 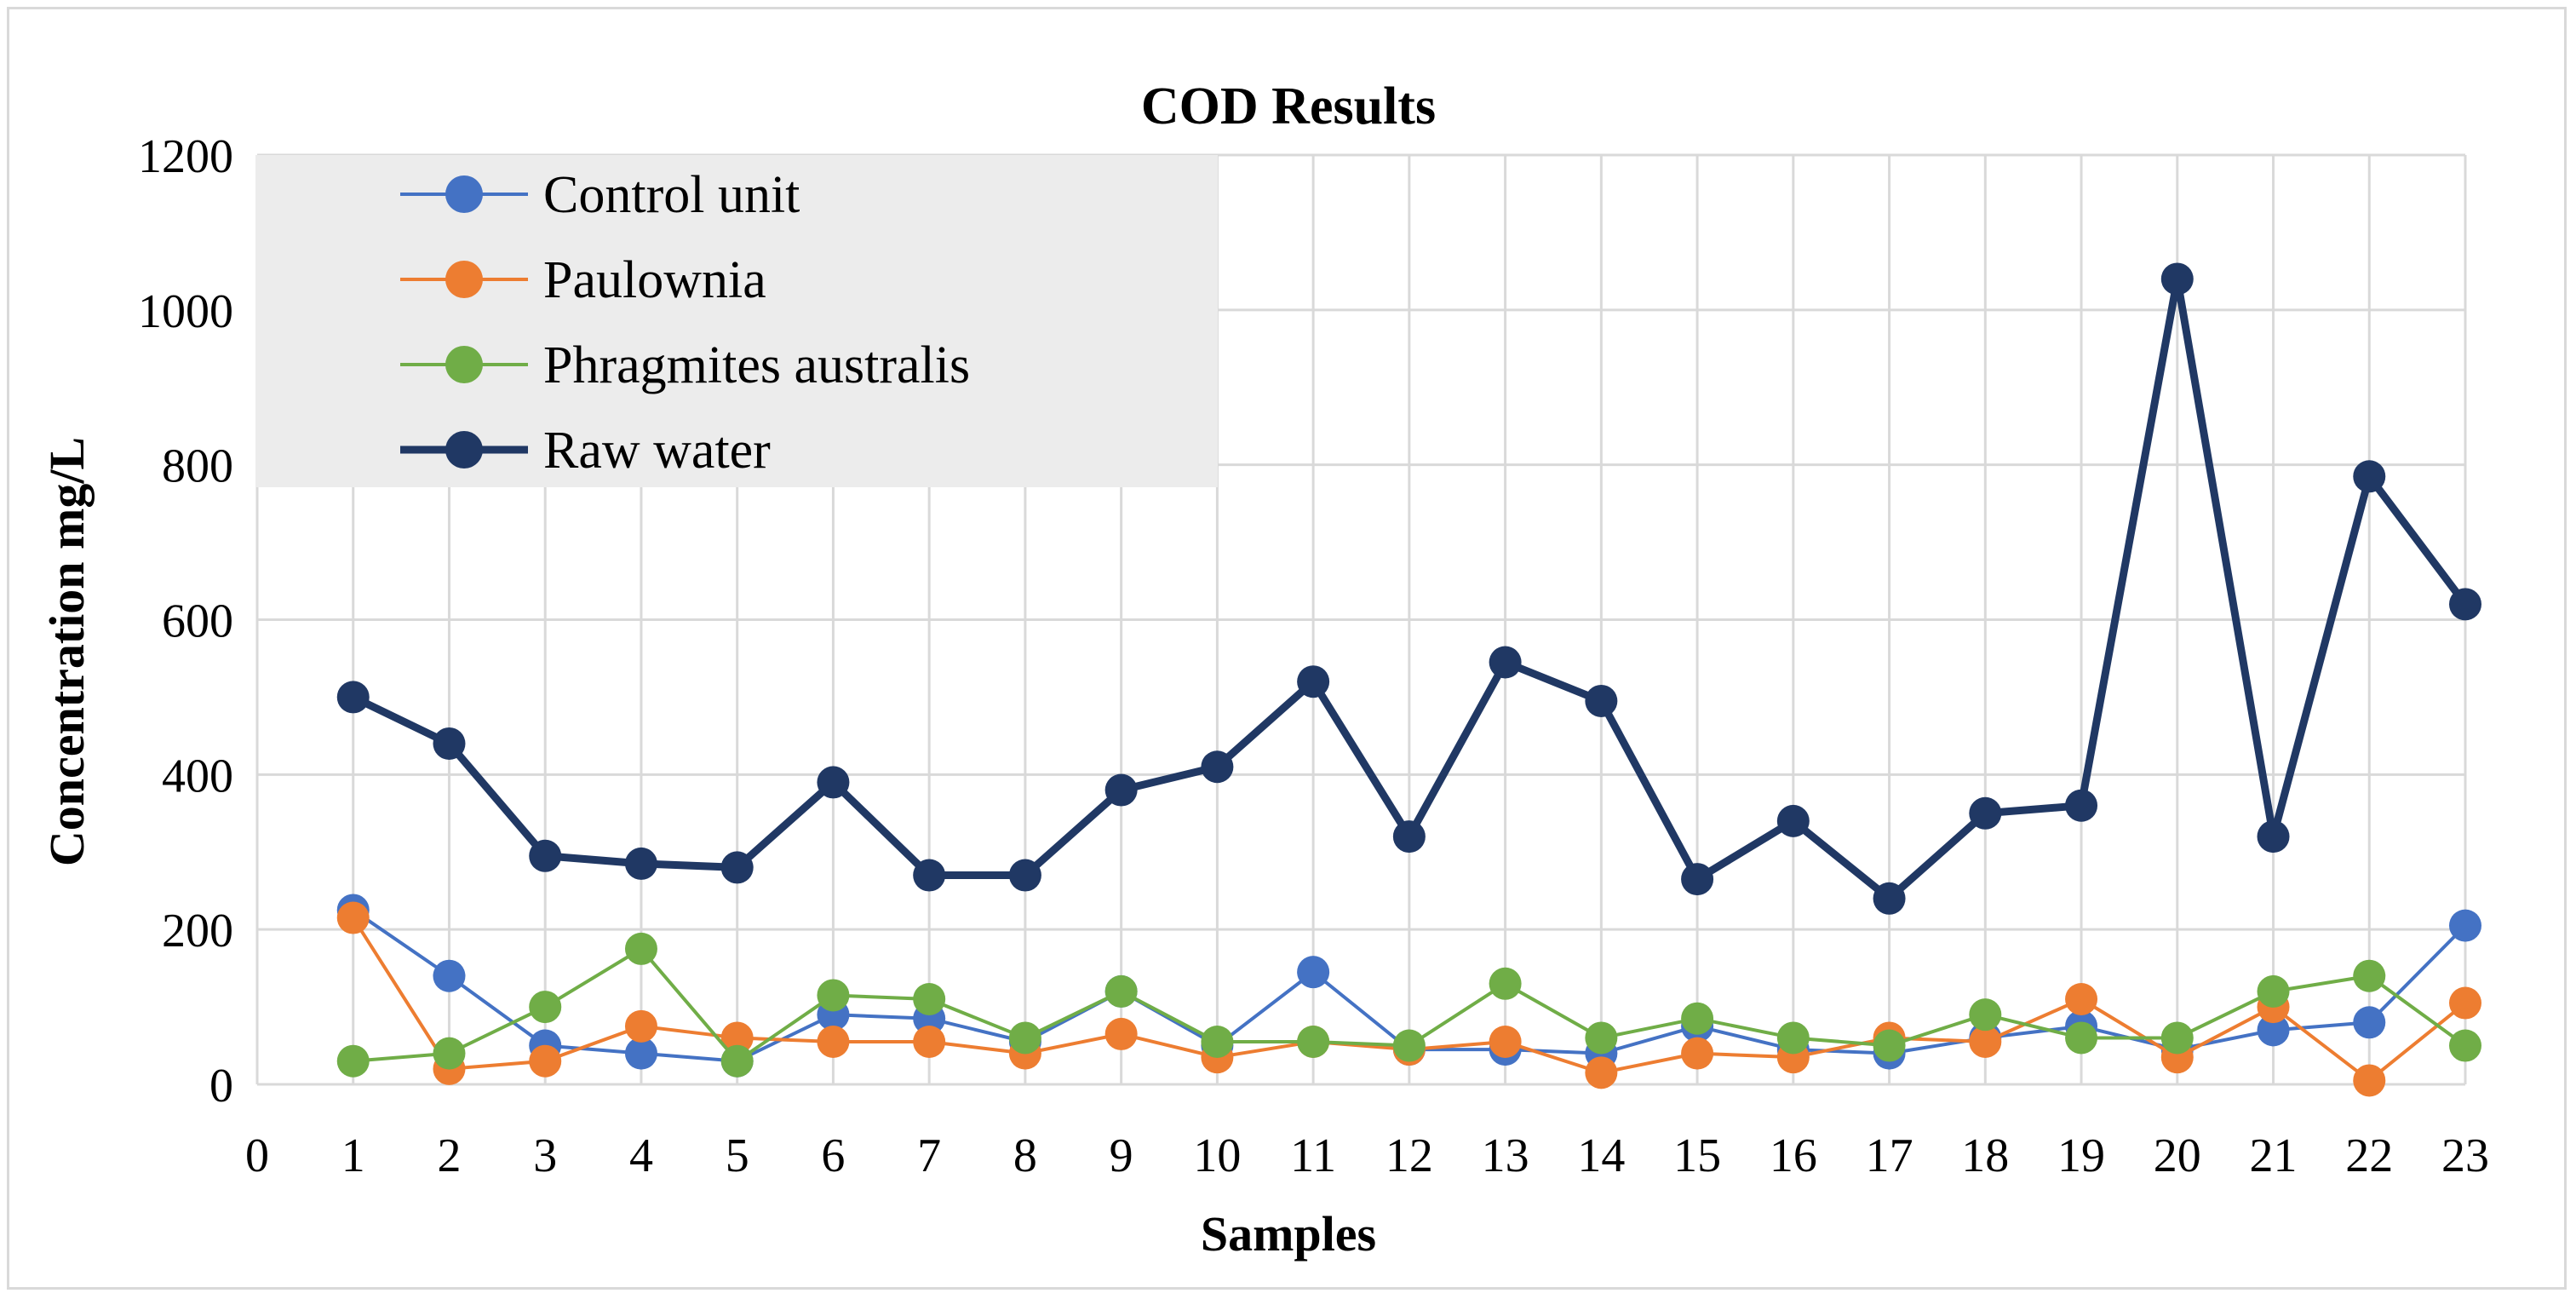 I want to click on y-tick-label: 0, so click(x=221, y=1086).